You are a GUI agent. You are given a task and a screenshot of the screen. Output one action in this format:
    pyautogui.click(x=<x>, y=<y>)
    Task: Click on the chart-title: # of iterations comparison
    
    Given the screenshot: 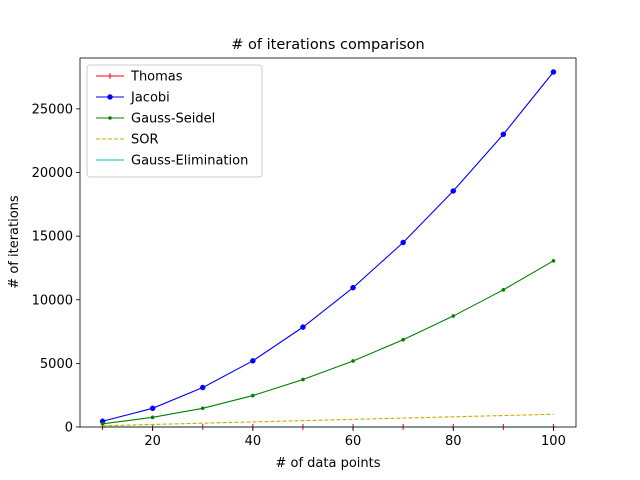 What is the action you would take?
    pyautogui.click(x=327, y=45)
    